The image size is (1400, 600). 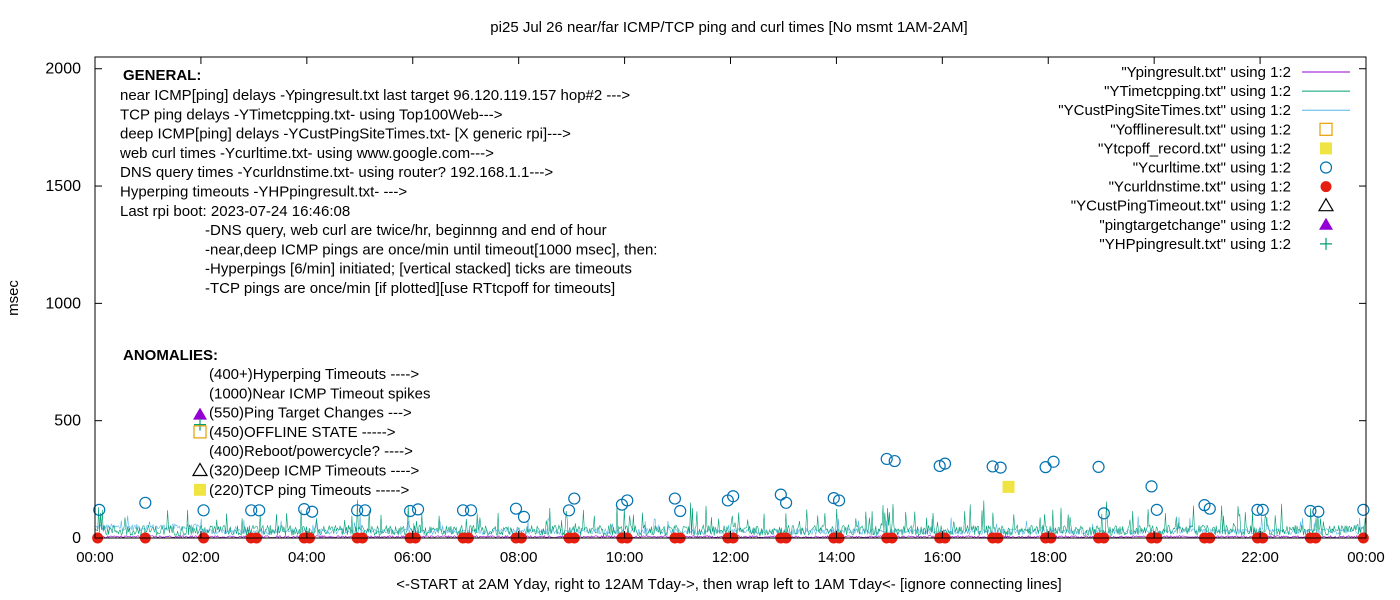 What do you see at coordinates (235, 211) in the screenshot?
I see `general-line: Last rpi boot: 2023-07-24 16:46:08` at bounding box center [235, 211].